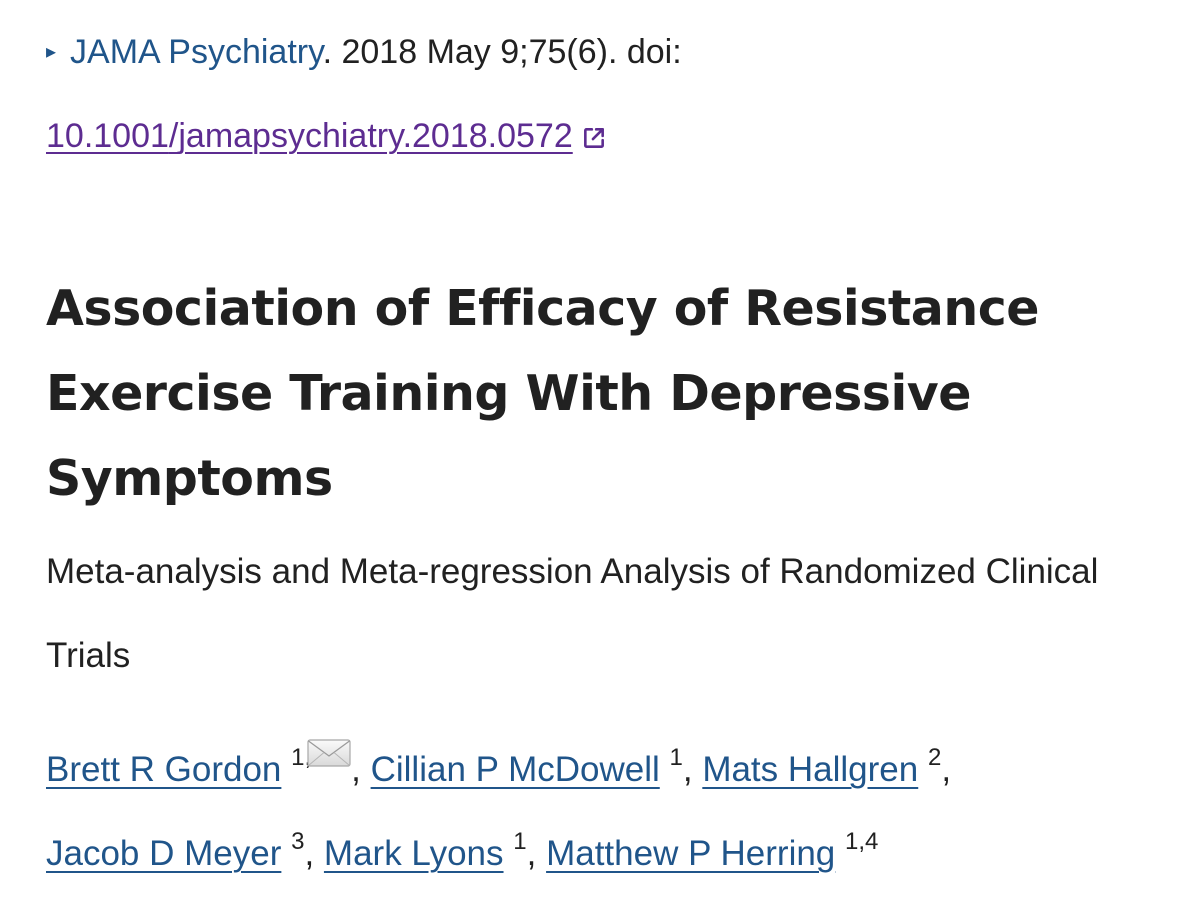 The image size is (1200, 917). Describe the element at coordinates (810, 769) in the screenshot. I see `author-link: Mats Hallgren` at that location.